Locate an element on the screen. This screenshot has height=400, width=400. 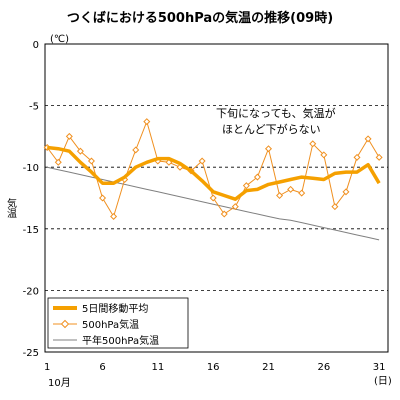
y-tick-label: -20 is located at coordinates (31, 291).